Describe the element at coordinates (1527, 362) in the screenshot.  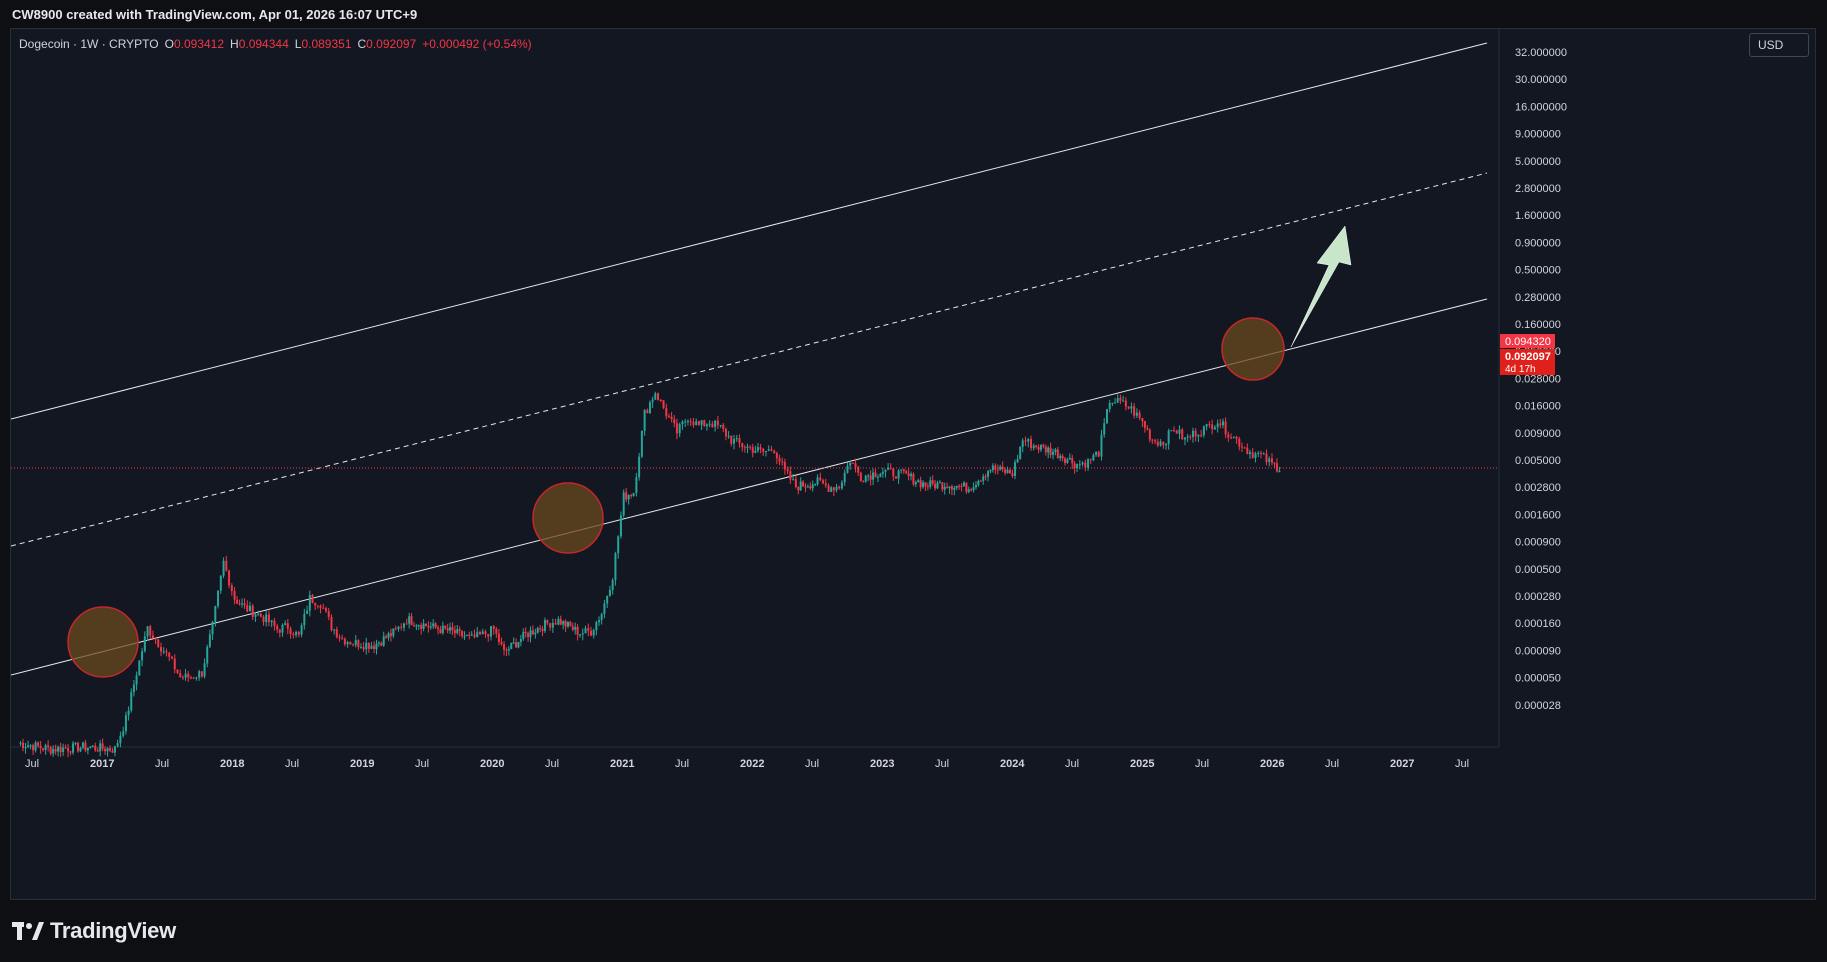
I see `last-price-box` at that location.